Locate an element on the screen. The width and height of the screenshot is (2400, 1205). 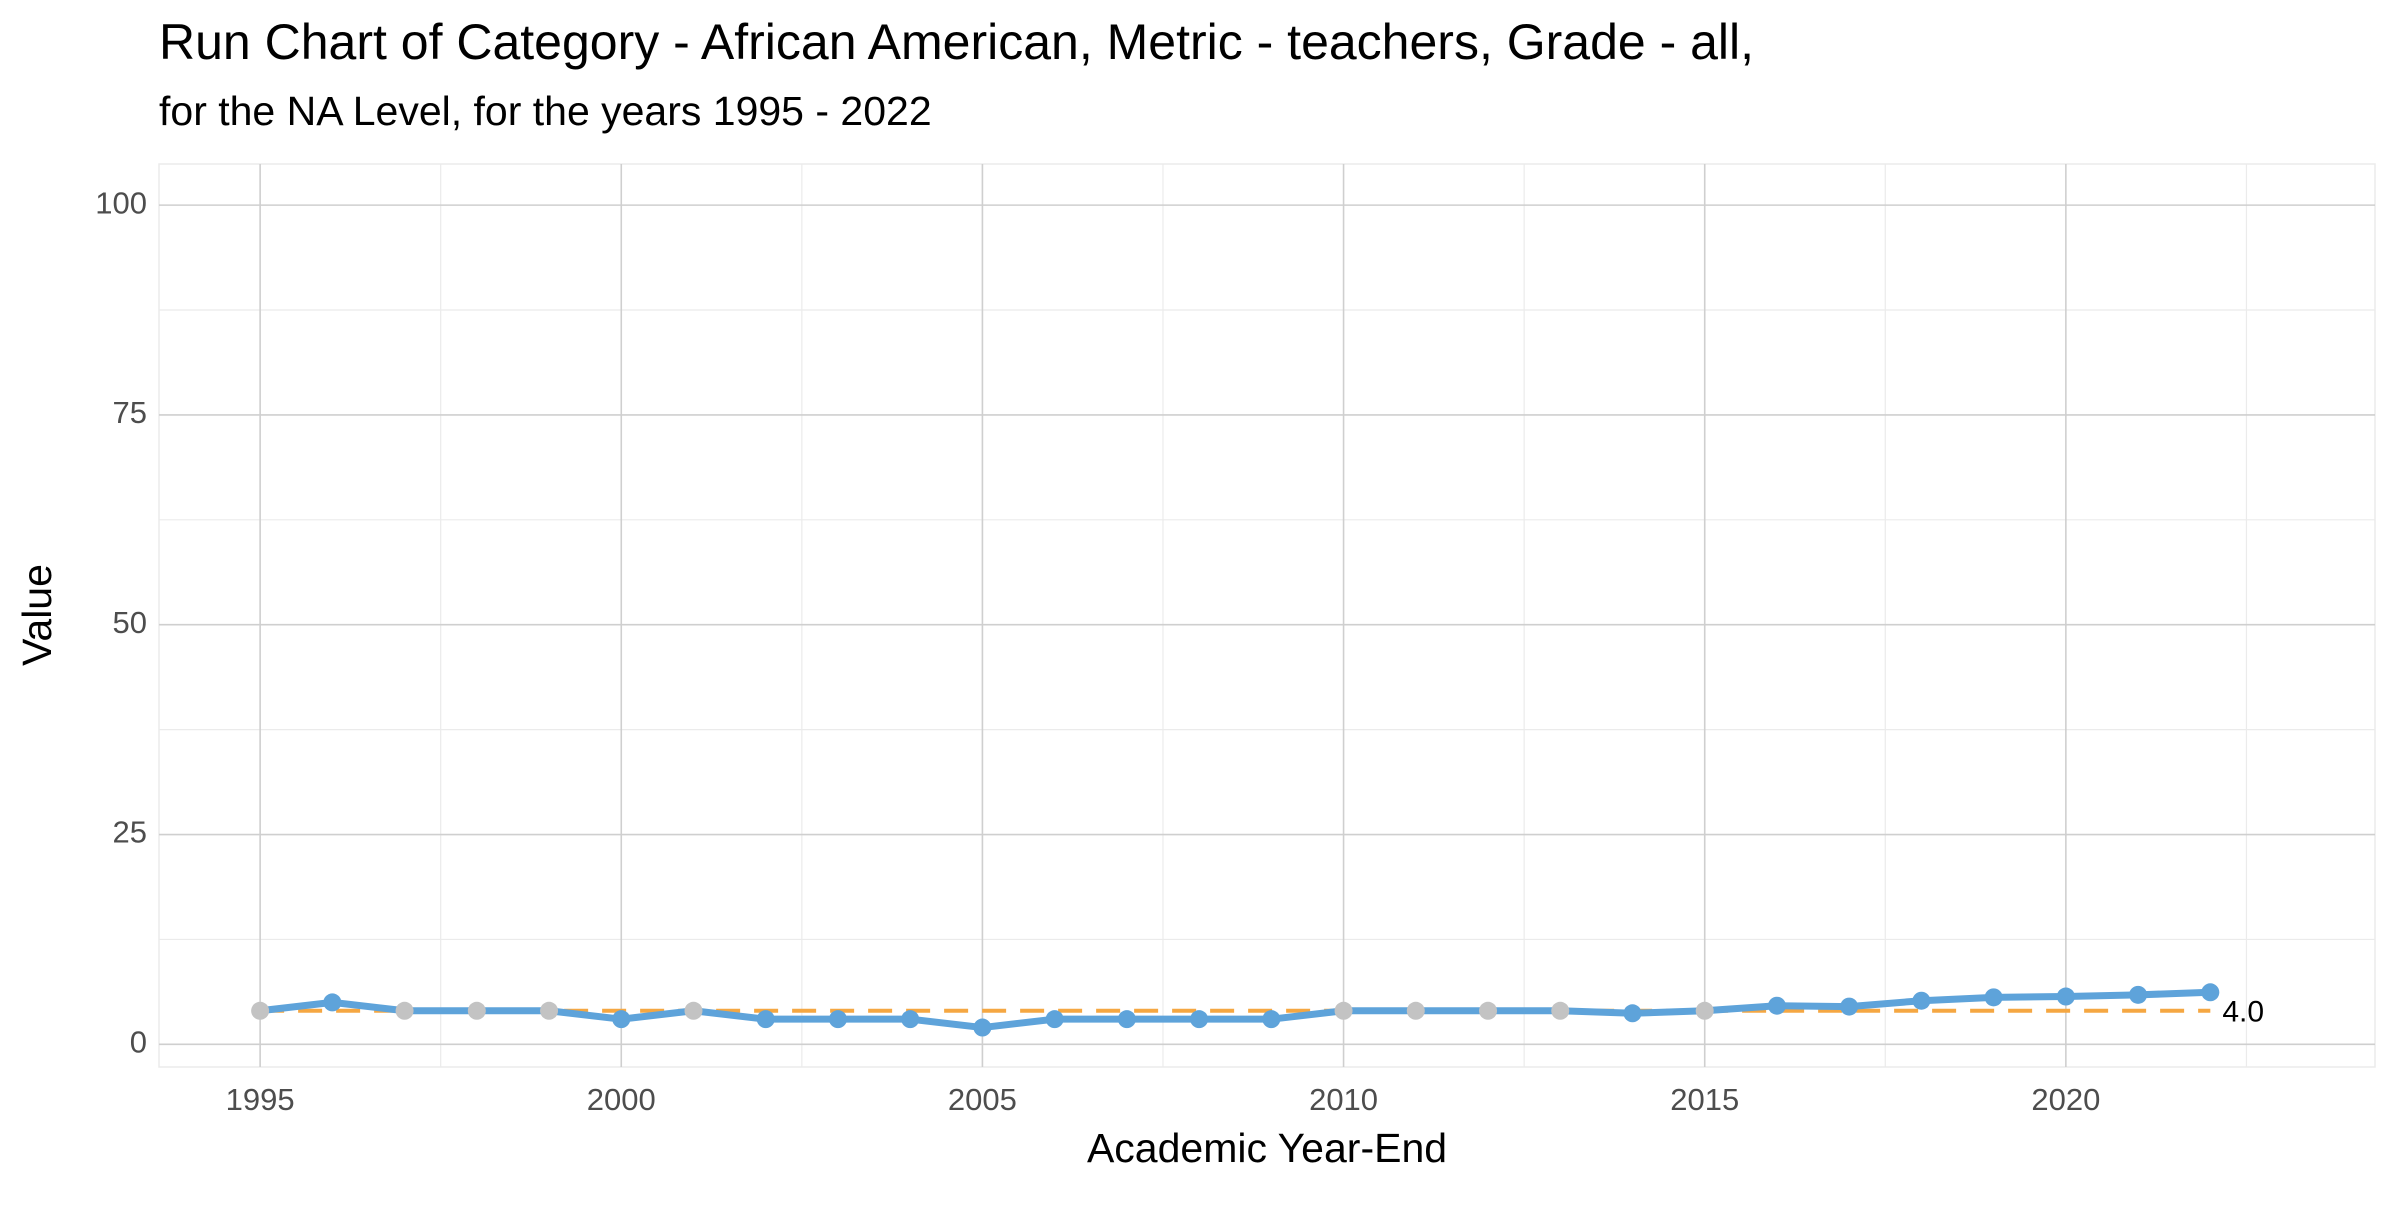
median-label: 4.0 is located at coordinates (2243, 1012).